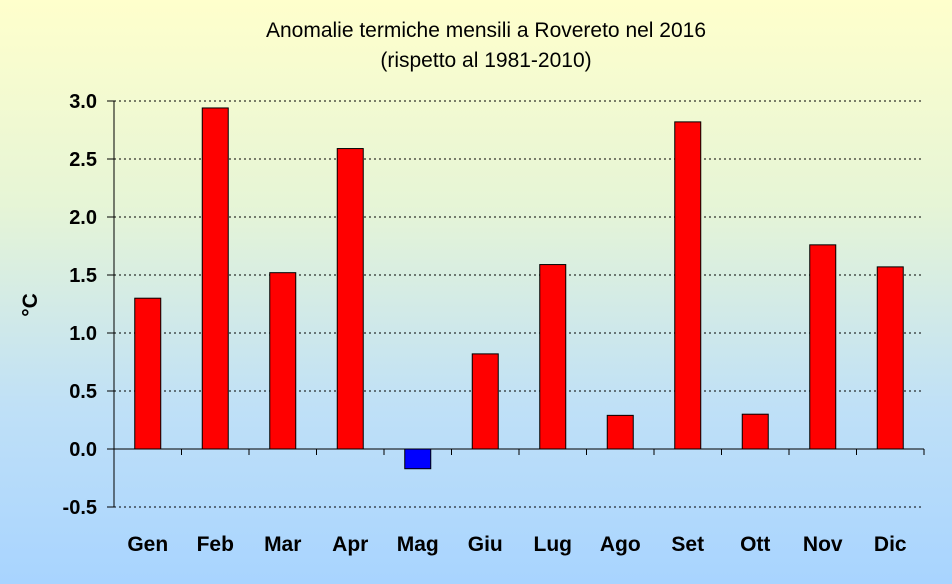 The image size is (952, 584). What do you see at coordinates (350, 299) in the screenshot?
I see `bar-apr` at bounding box center [350, 299].